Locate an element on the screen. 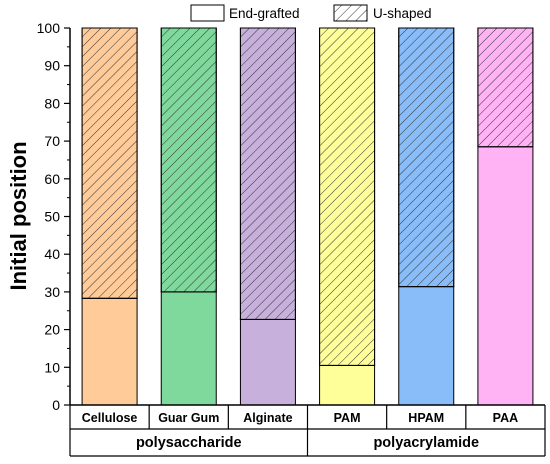 The height and width of the screenshot is (464, 550). y-axis-title: Initial position is located at coordinates (18, 215).